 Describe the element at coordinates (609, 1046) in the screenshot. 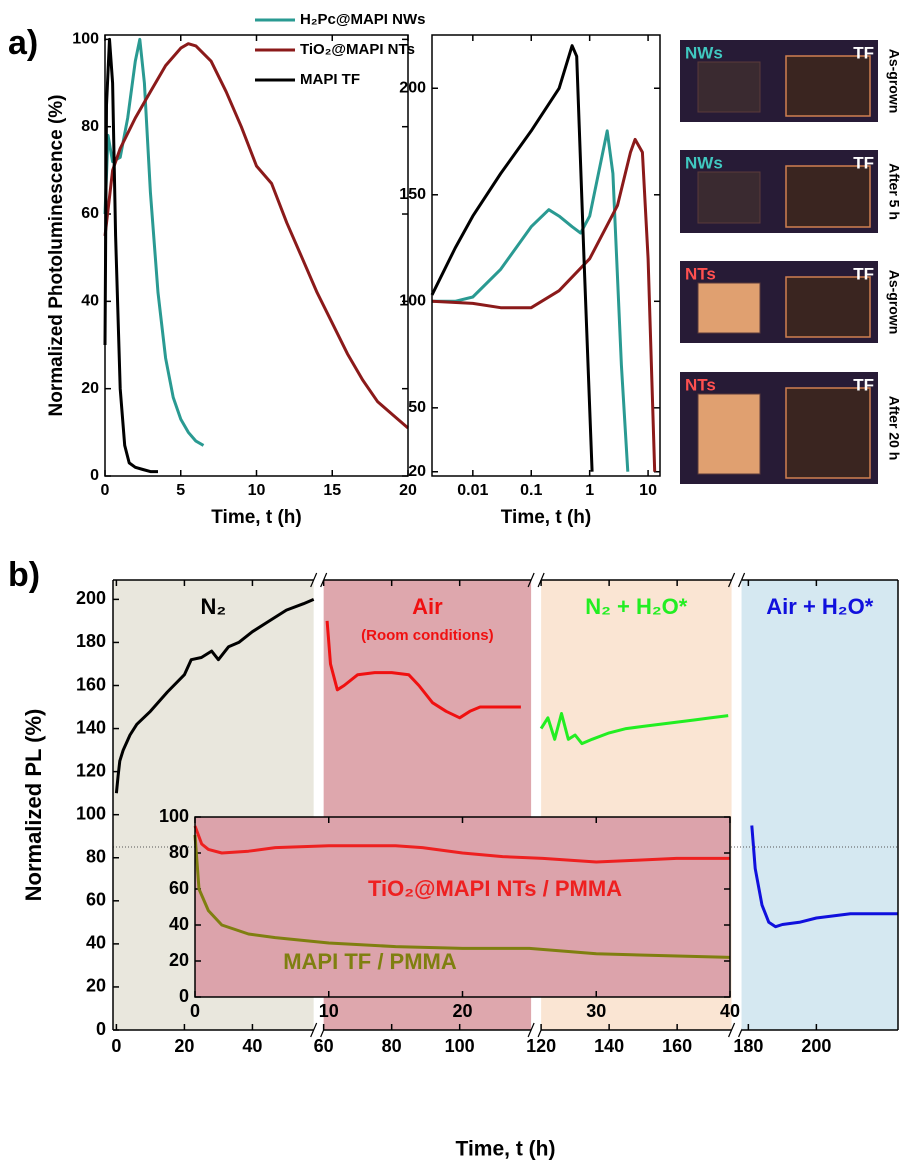

I see `x-tick-label: 140` at that location.